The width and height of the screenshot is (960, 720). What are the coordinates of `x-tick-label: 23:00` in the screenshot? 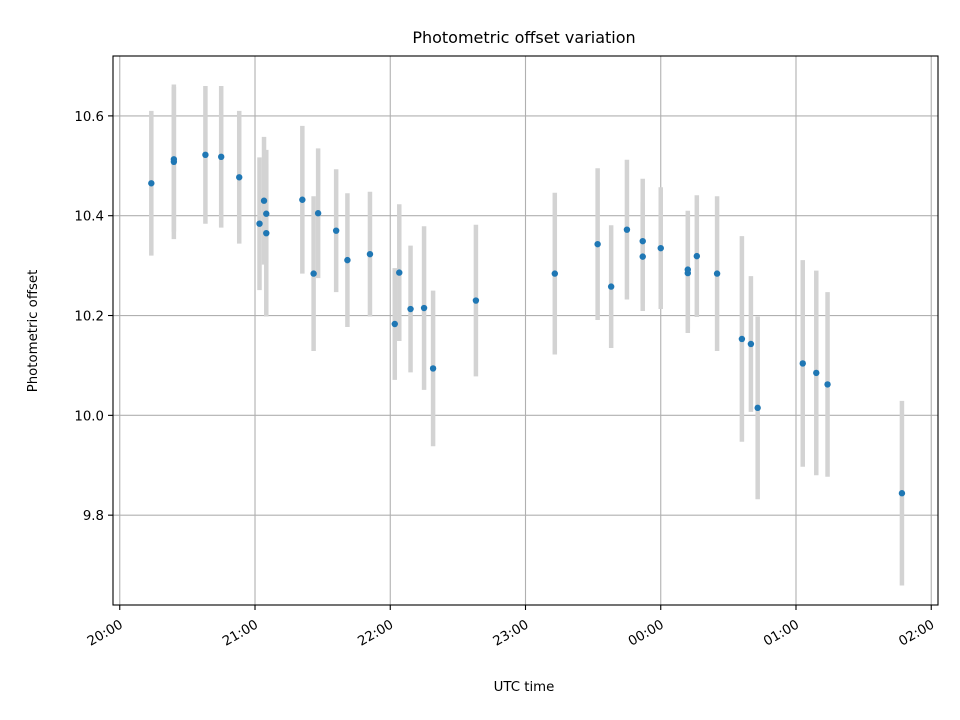 It's located at (511, 633).